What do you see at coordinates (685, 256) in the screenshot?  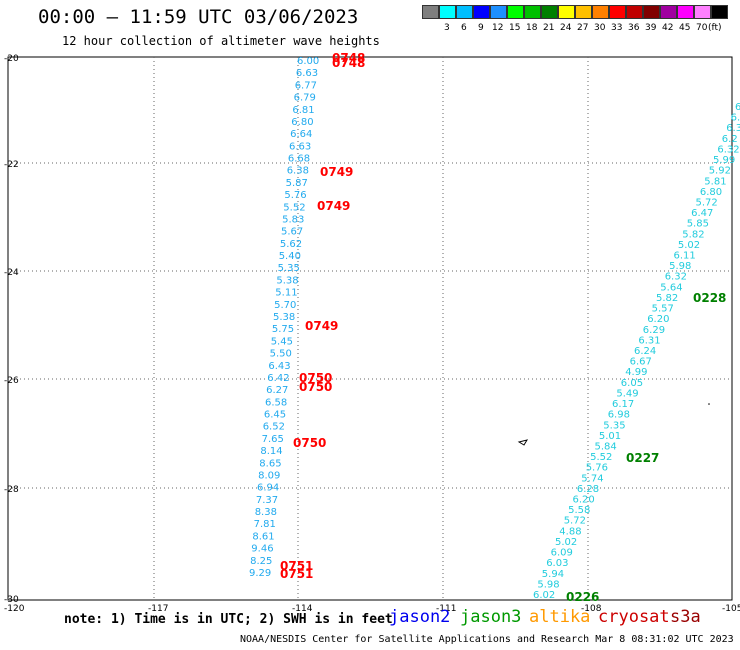 I see `wave-height-label: 6.11` at bounding box center [685, 256].